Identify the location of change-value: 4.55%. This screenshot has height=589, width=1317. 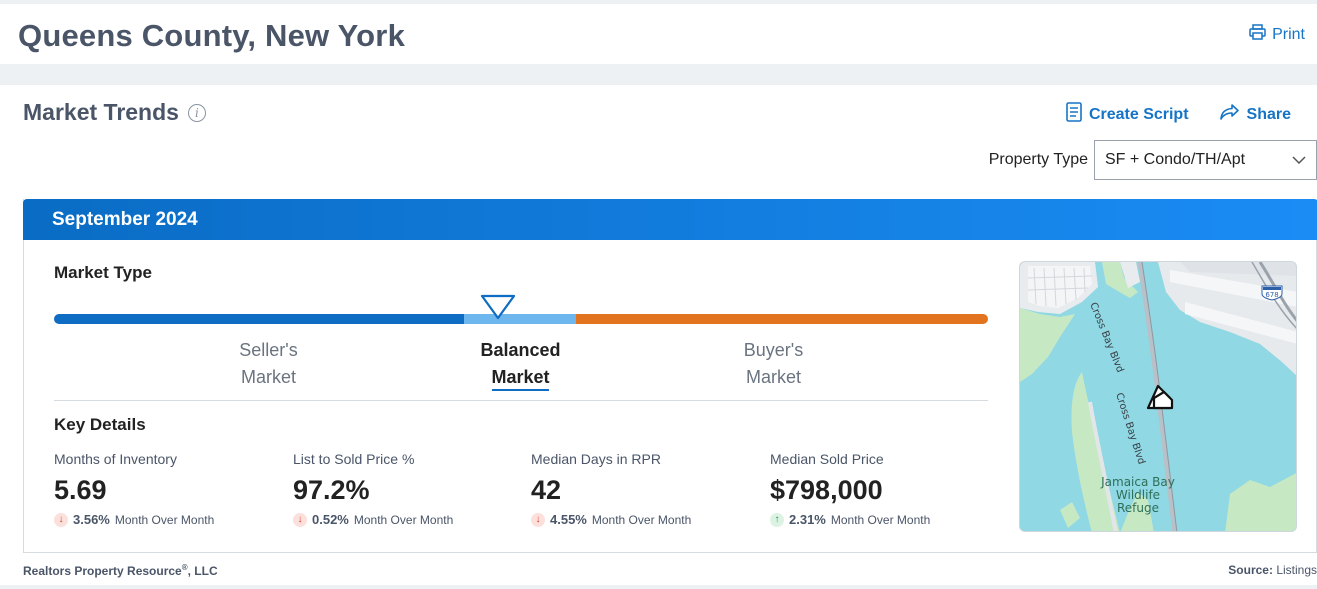
(568, 519).